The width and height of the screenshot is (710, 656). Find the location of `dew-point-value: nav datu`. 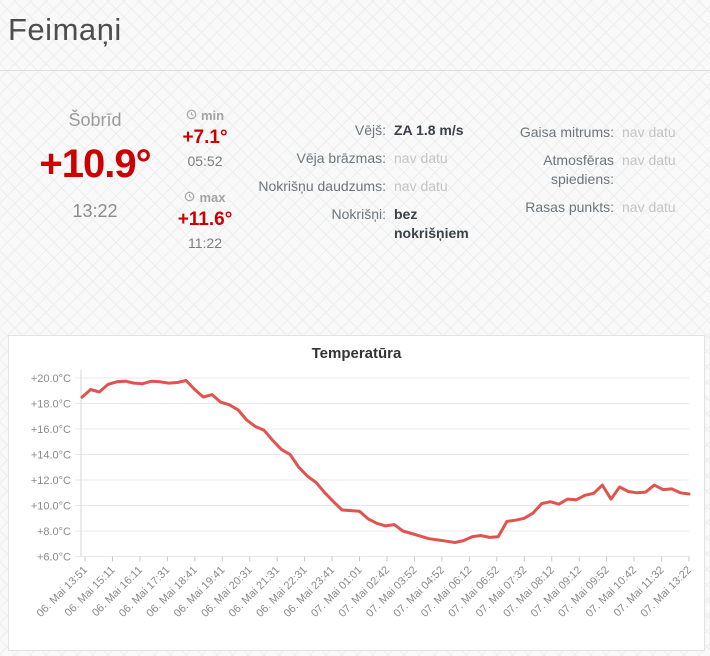

dew-point-value: nav datu is located at coordinates (649, 207).